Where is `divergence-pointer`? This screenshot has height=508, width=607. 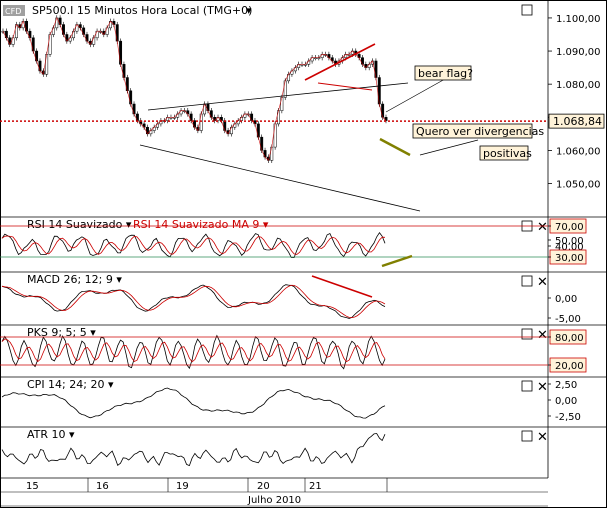 divergence-pointer is located at coordinates (449, 147).